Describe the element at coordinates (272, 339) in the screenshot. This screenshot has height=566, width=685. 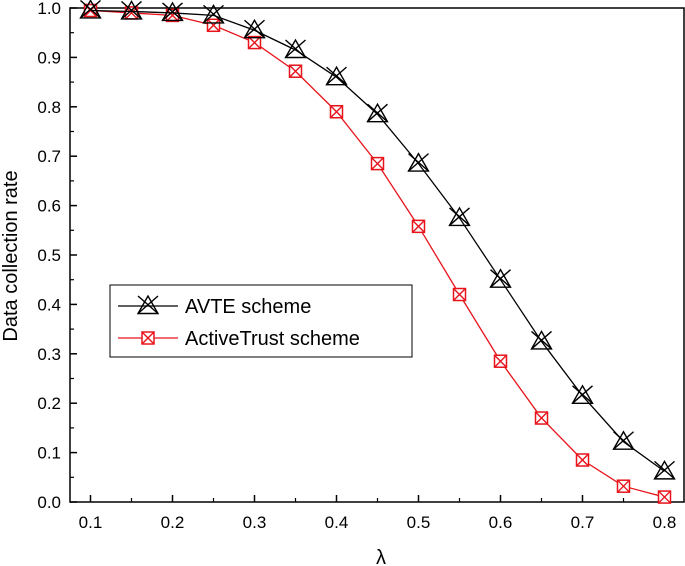
I see `legend-label: ActiveTrust scheme` at that location.